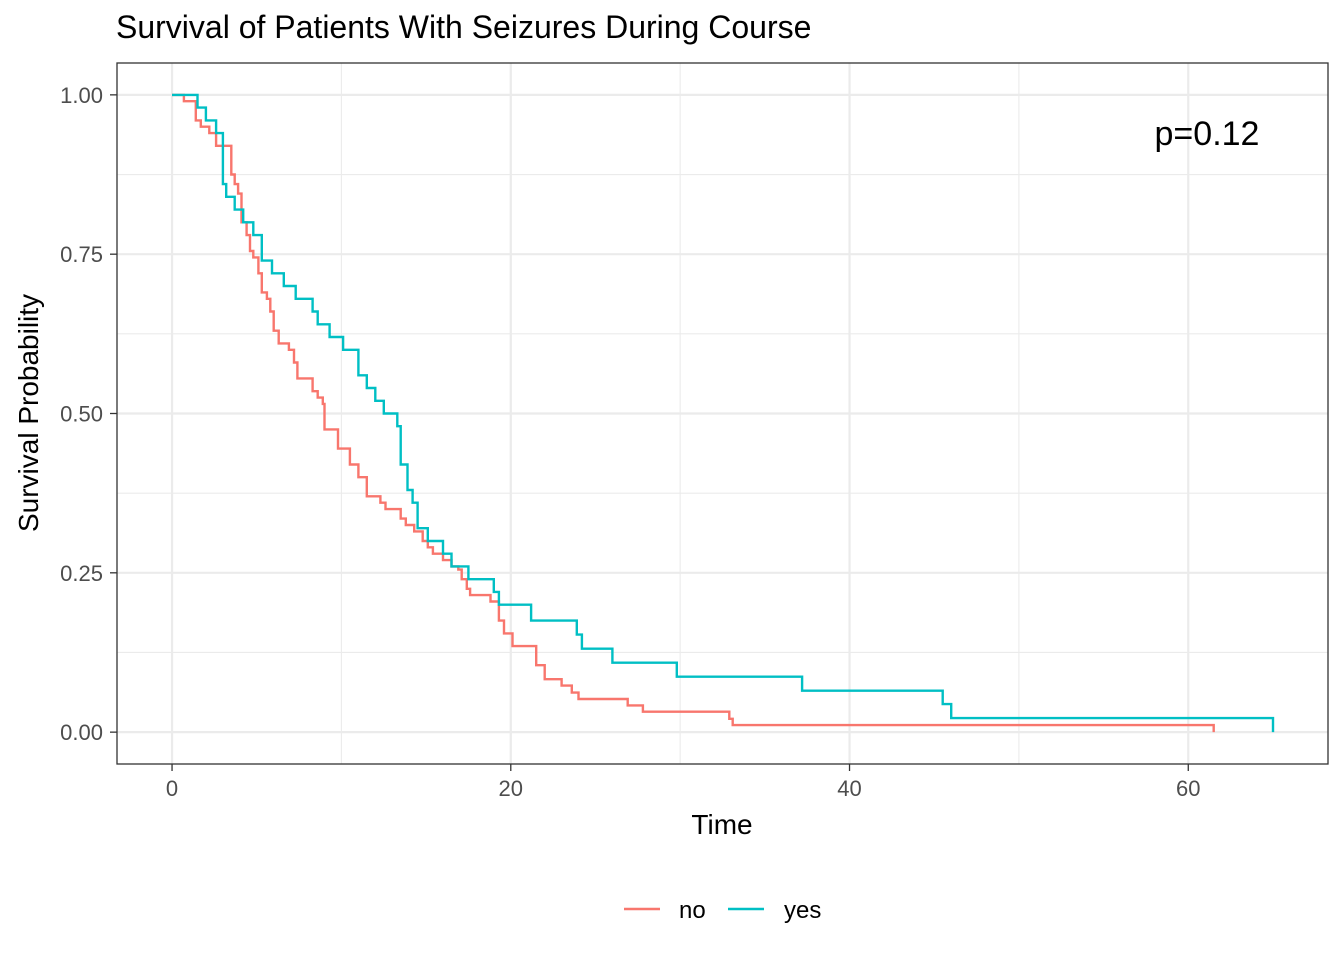 The width and height of the screenshot is (1344, 960). What do you see at coordinates (28, 413) in the screenshot?
I see `y-axis-title: Survival Probability` at bounding box center [28, 413].